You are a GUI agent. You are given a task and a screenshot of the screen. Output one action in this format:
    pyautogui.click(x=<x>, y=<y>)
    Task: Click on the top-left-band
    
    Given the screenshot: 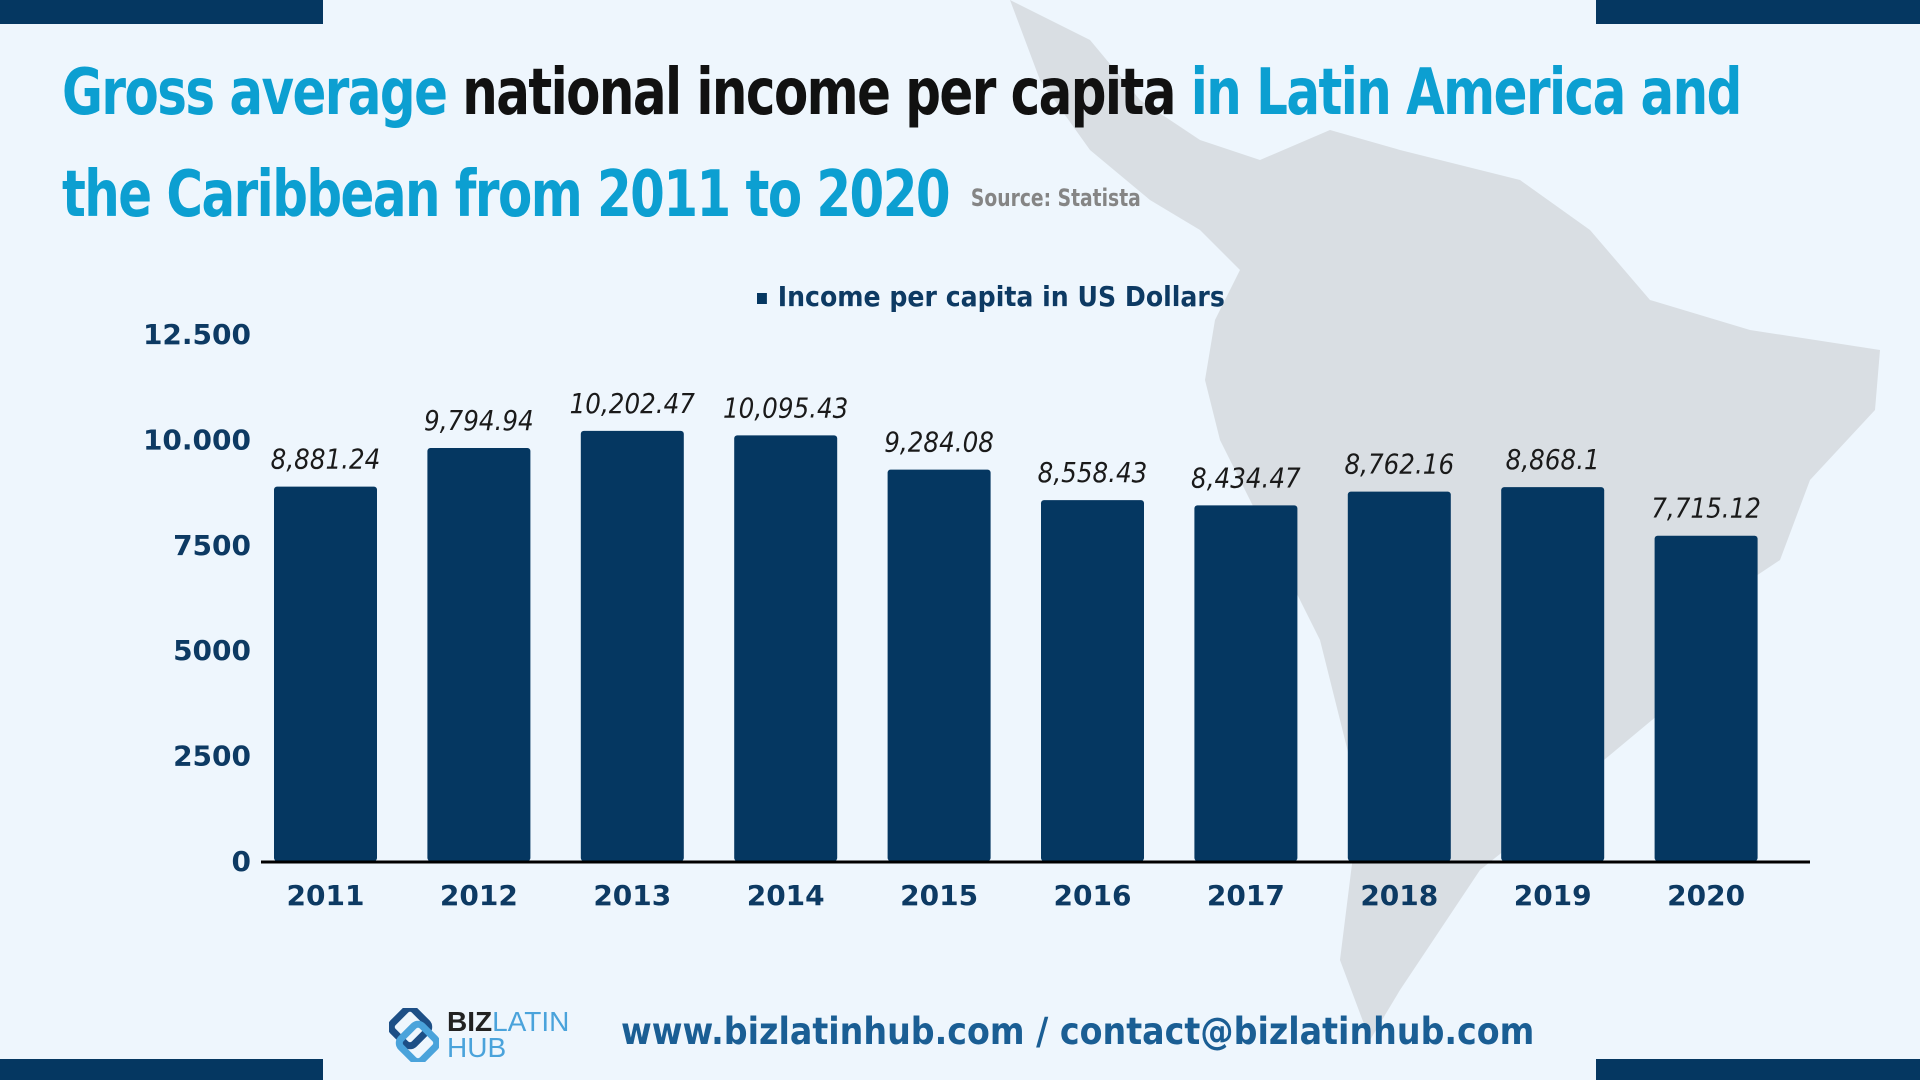 What is the action you would take?
    pyautogui.click(x=161, y=12)
    